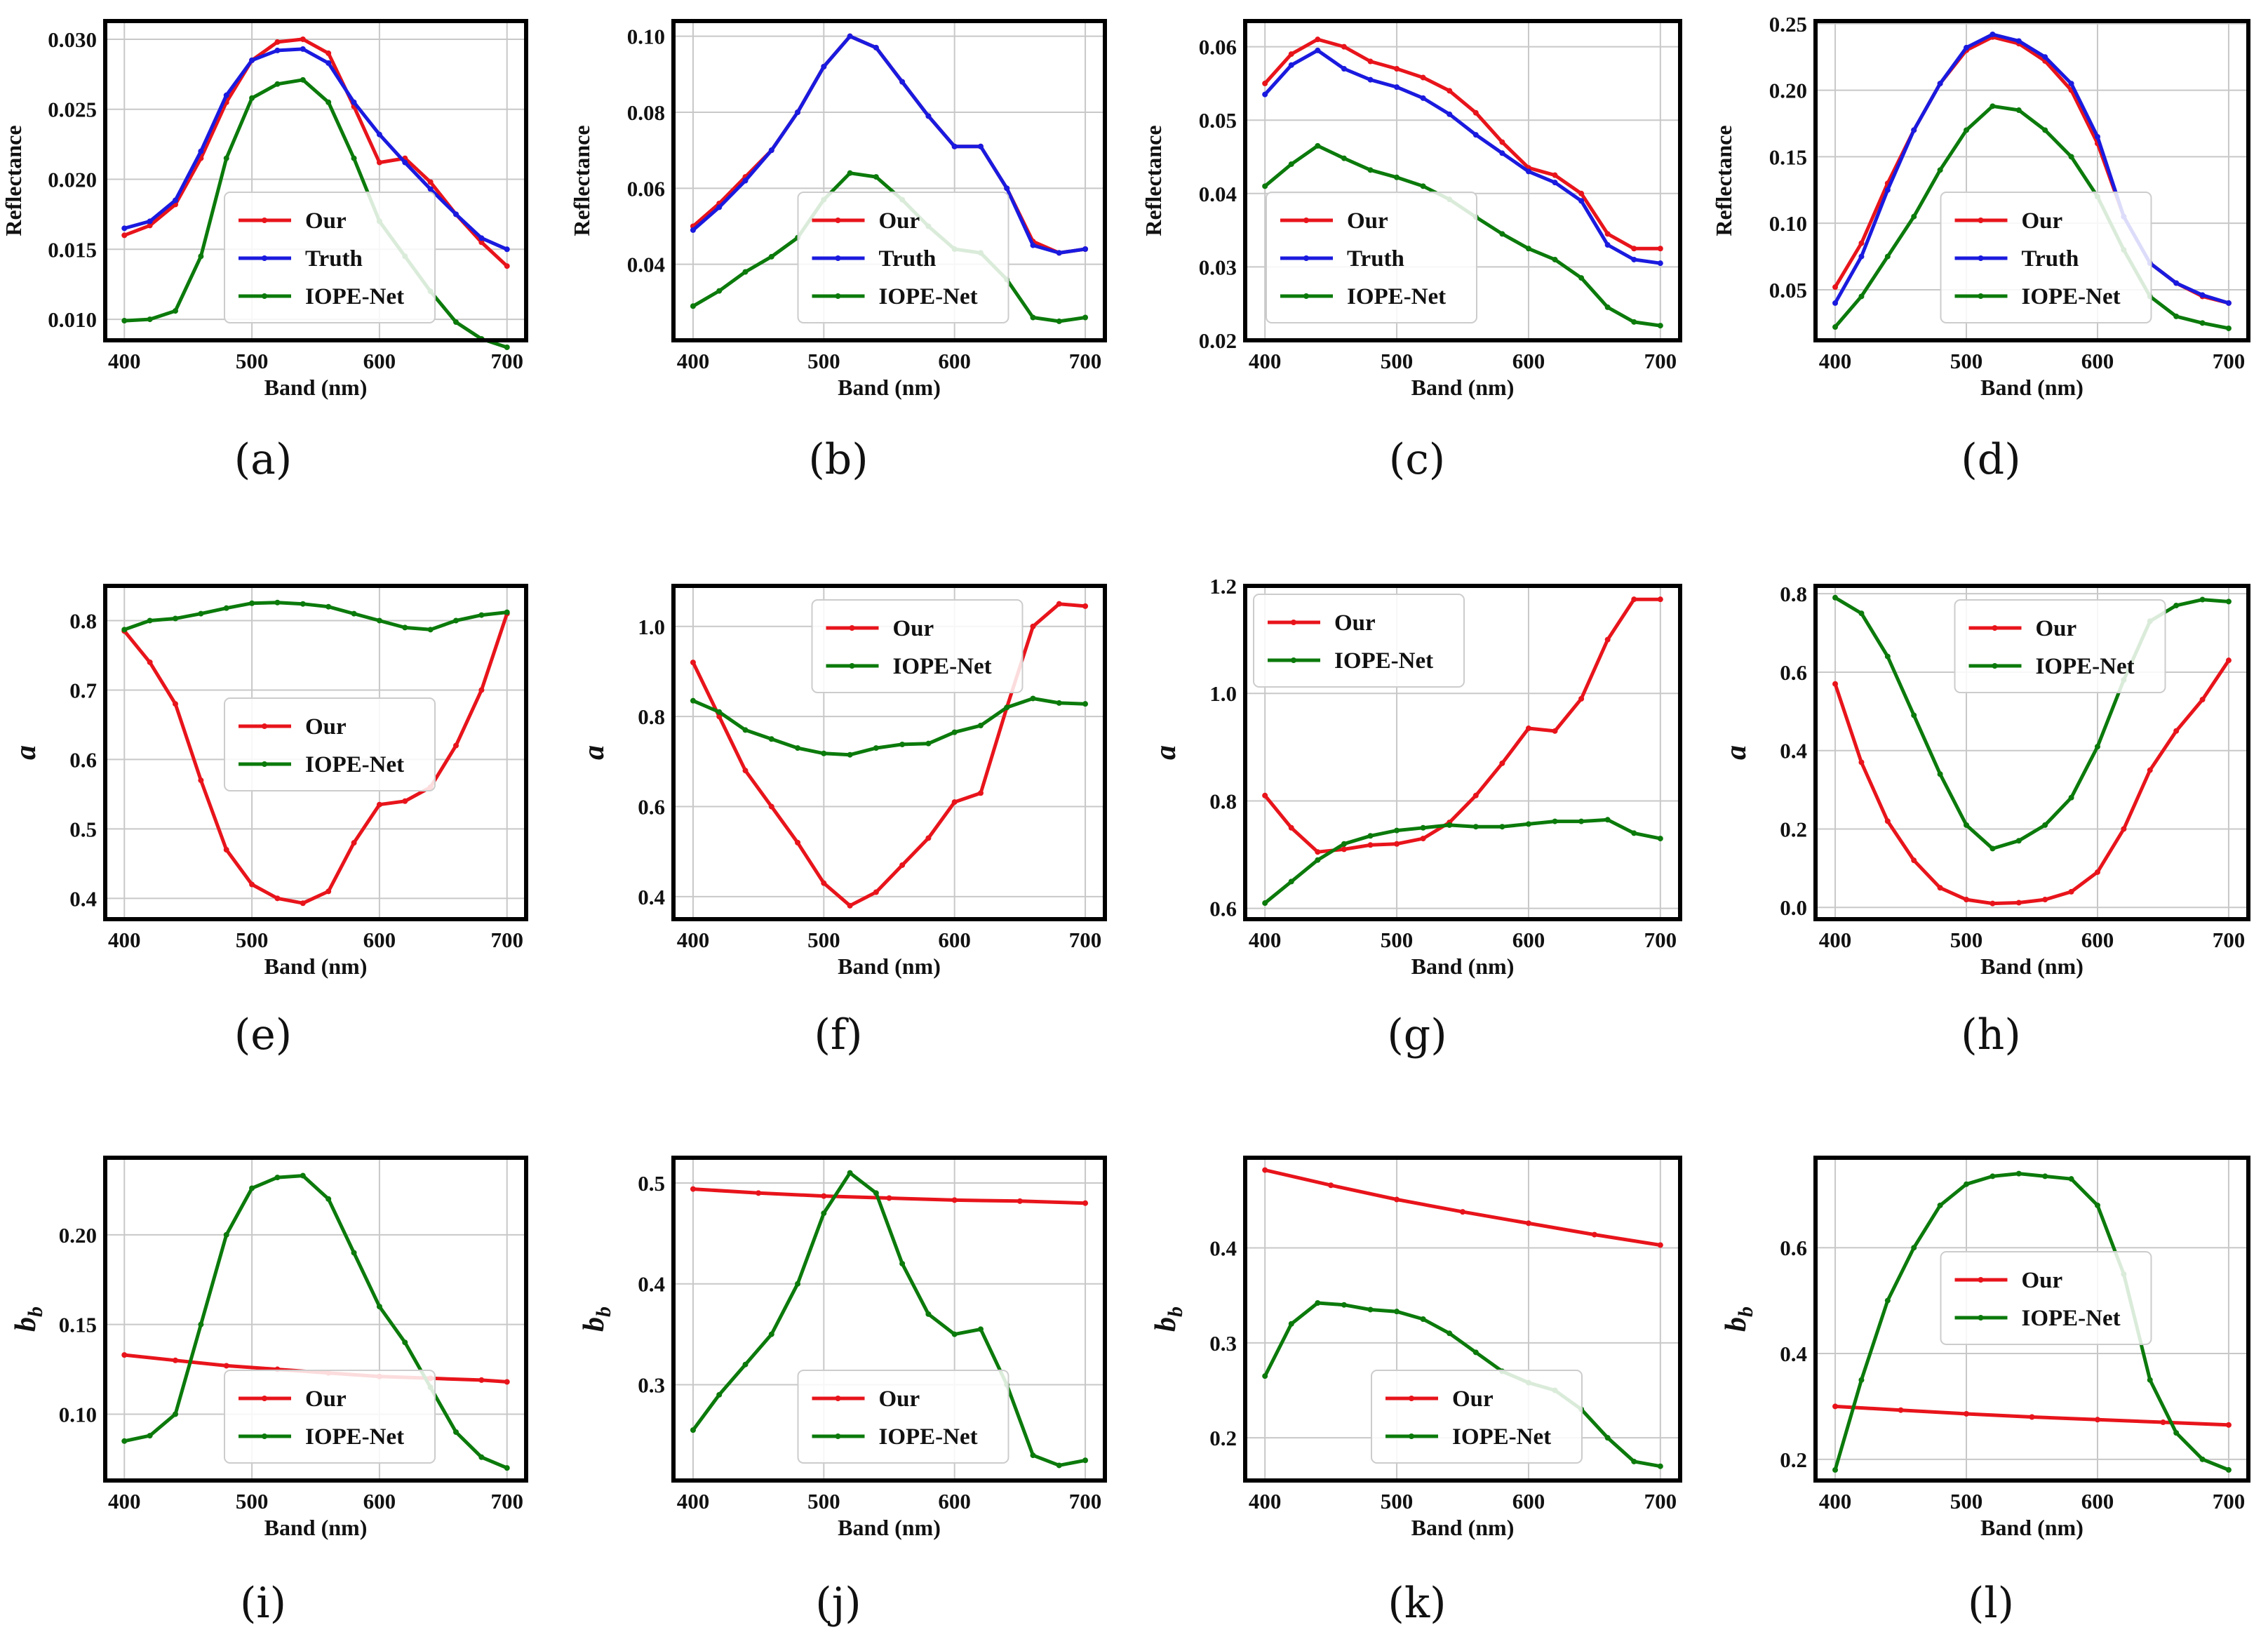 The height and width of the screenshot is (1651, 2268). I want to click on legend-label: IOPE-Net, so click(942, 666).